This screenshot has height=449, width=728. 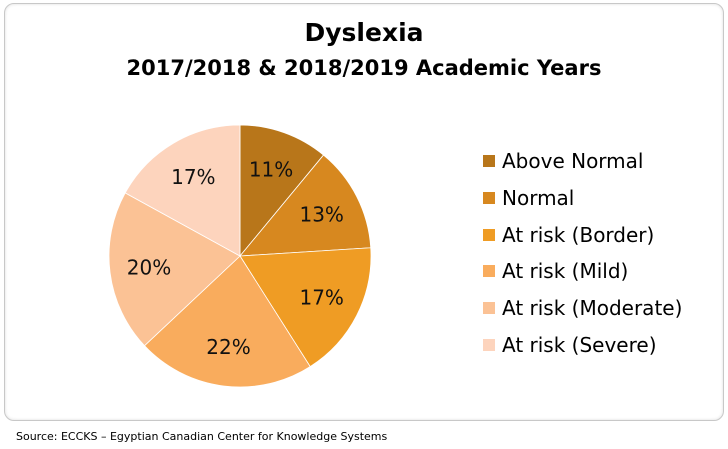 What do you see at coordinates (321, 214) in the screenshot?
I see `data-label: 13%` at bounding box center [321, 214].